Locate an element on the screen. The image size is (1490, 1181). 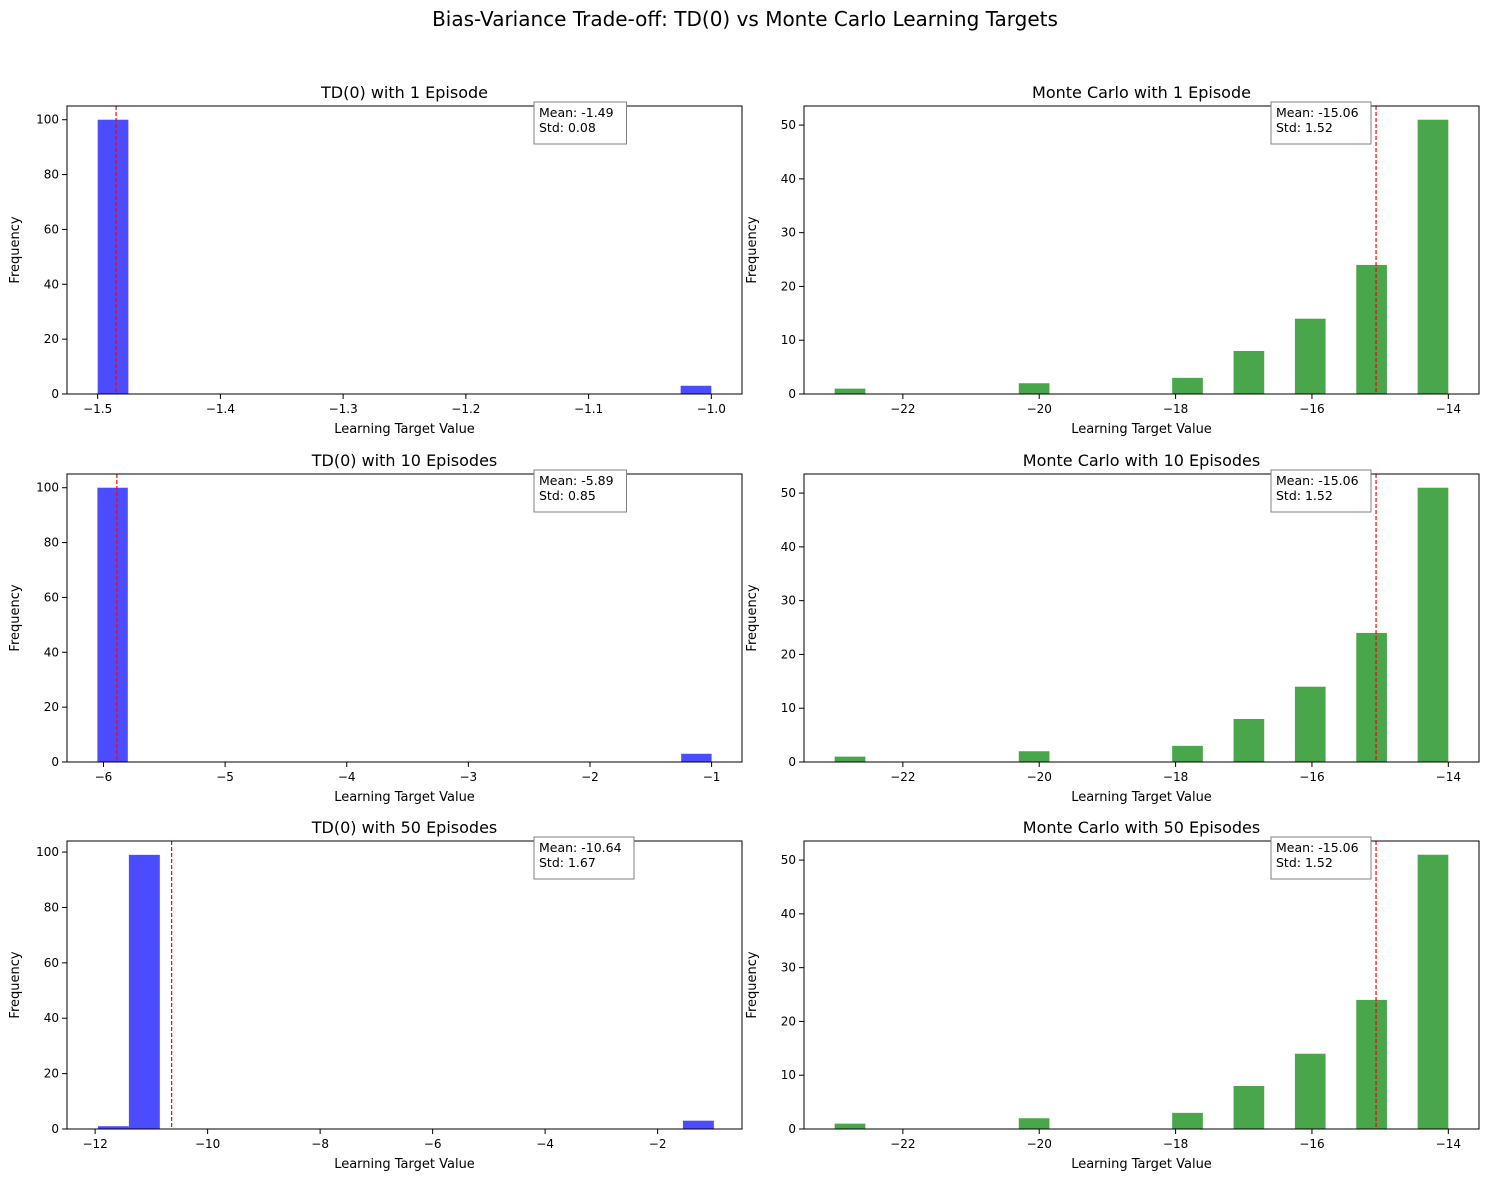
stats-text: Std: 0.08 is located at coordinates (567, 127).